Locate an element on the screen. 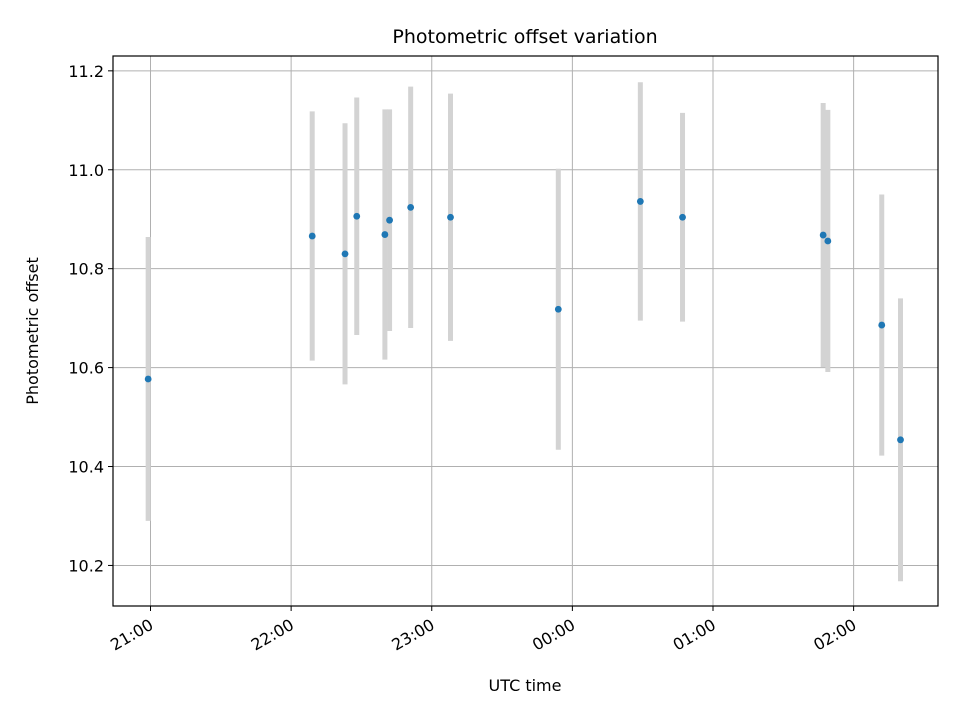  y-tick-label: 11.2 is located at coordinates (86, 71).